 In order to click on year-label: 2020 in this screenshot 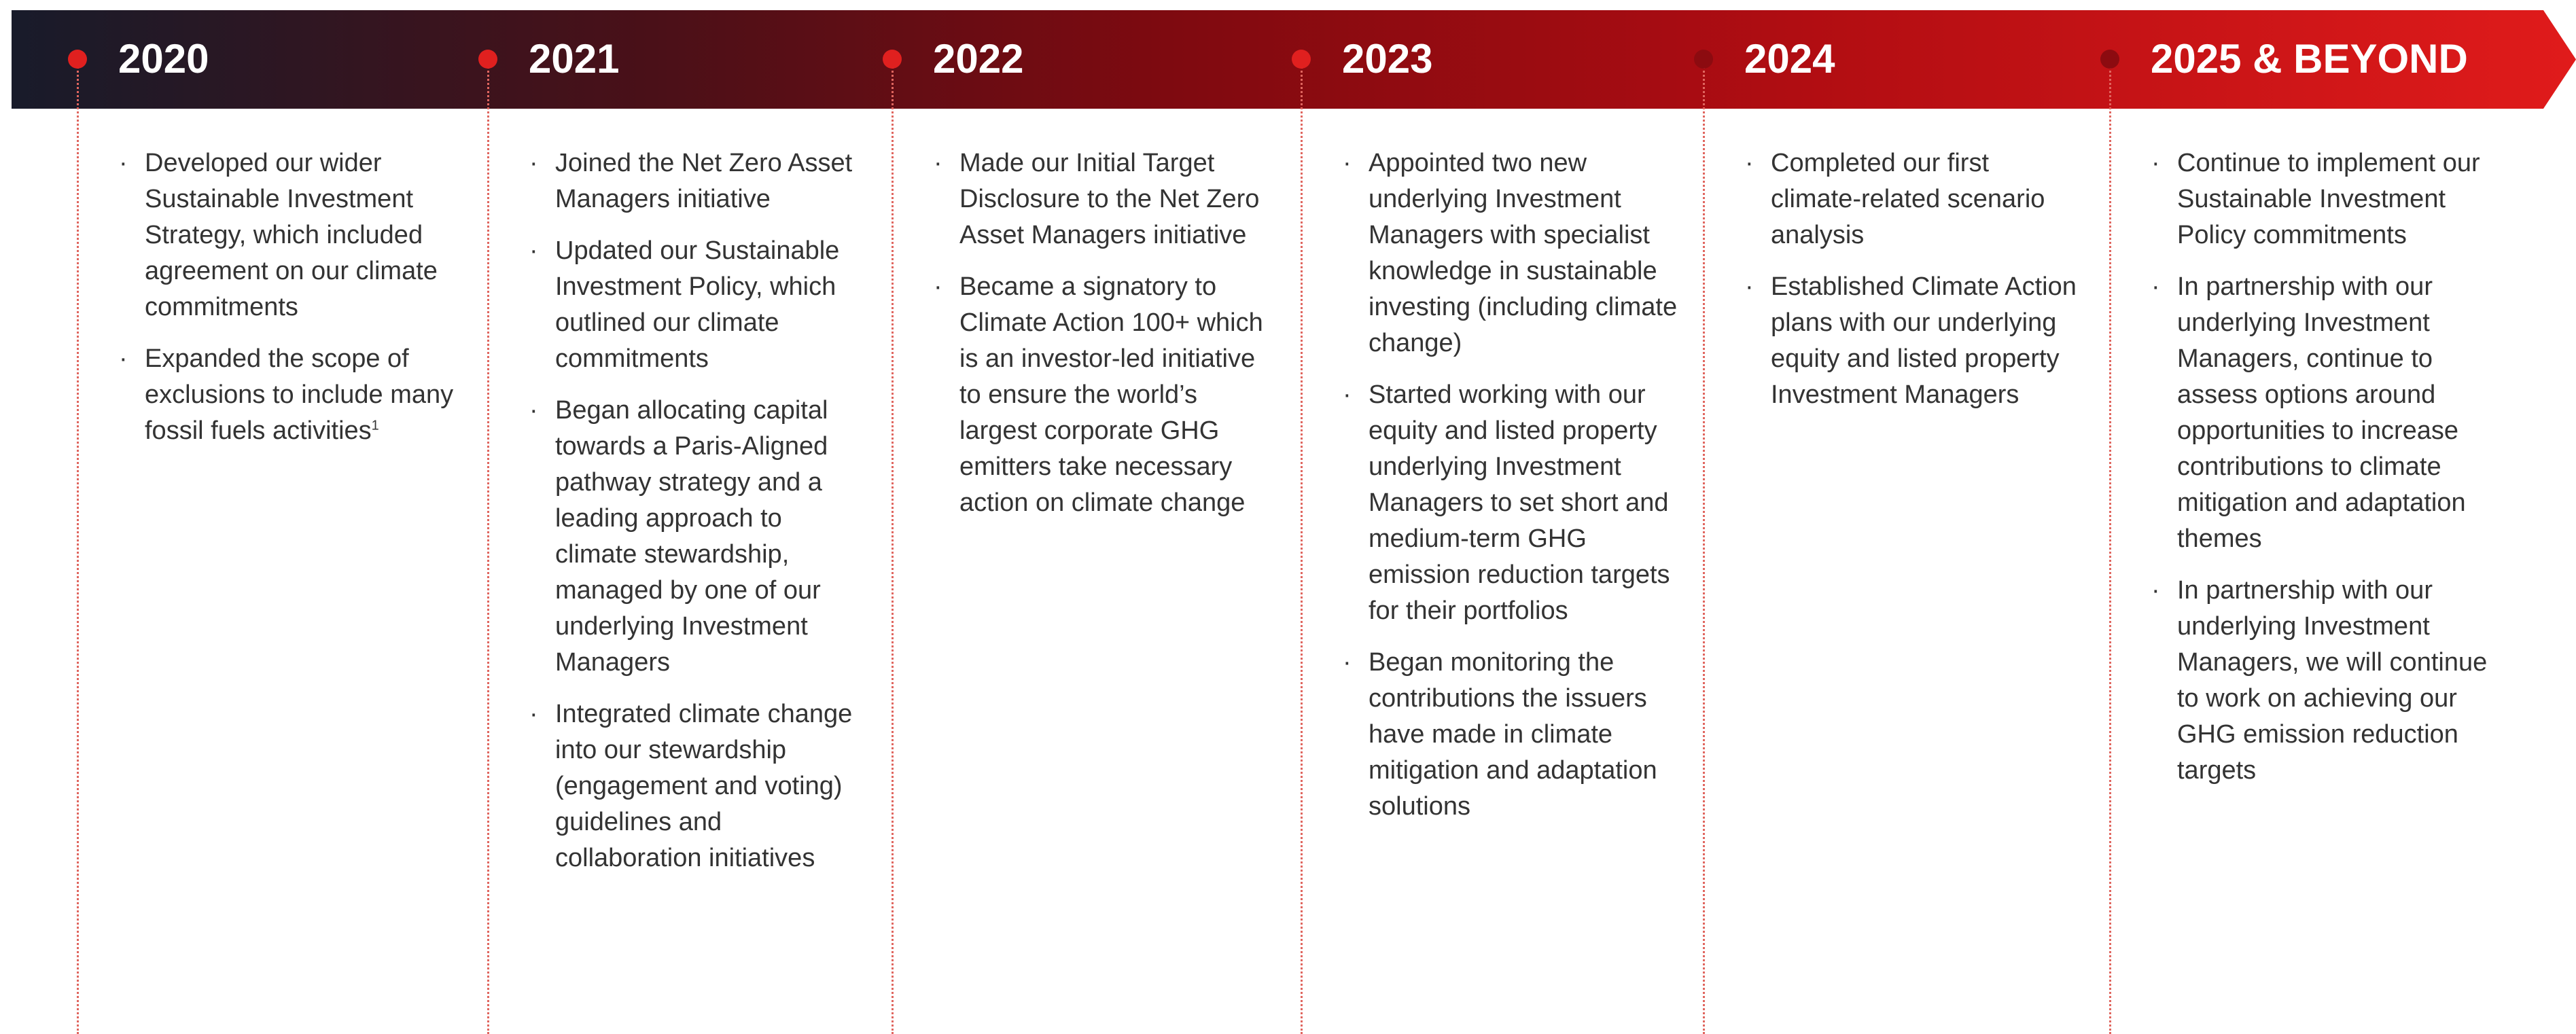, I will do `click(163, 59)`.